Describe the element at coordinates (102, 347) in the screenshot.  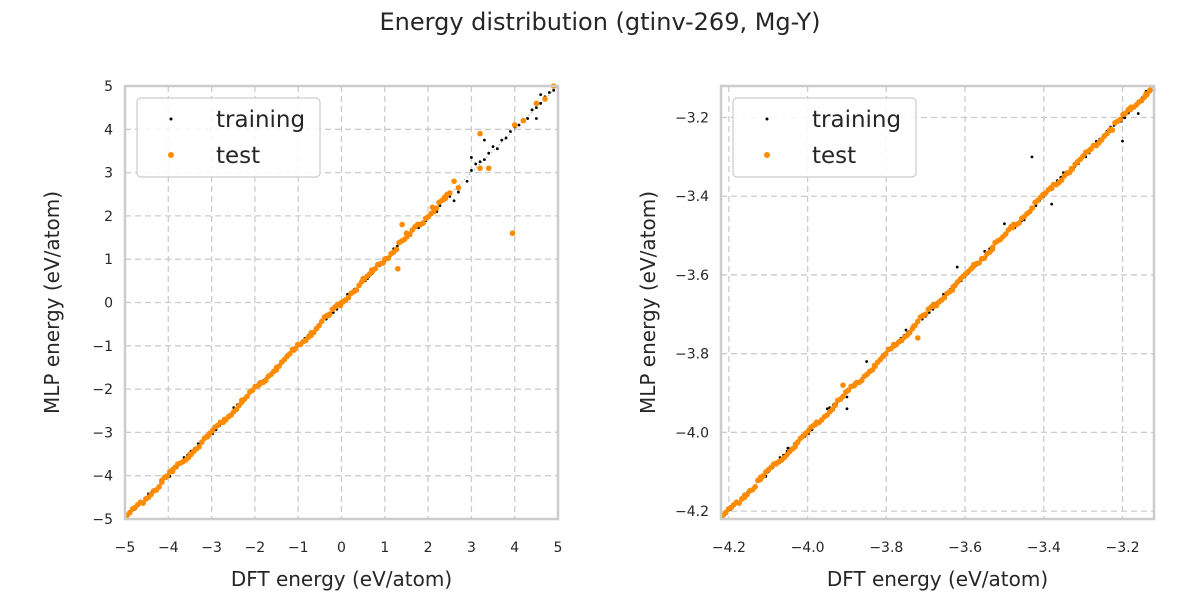
I see `y-tick-label: −1` at that location.